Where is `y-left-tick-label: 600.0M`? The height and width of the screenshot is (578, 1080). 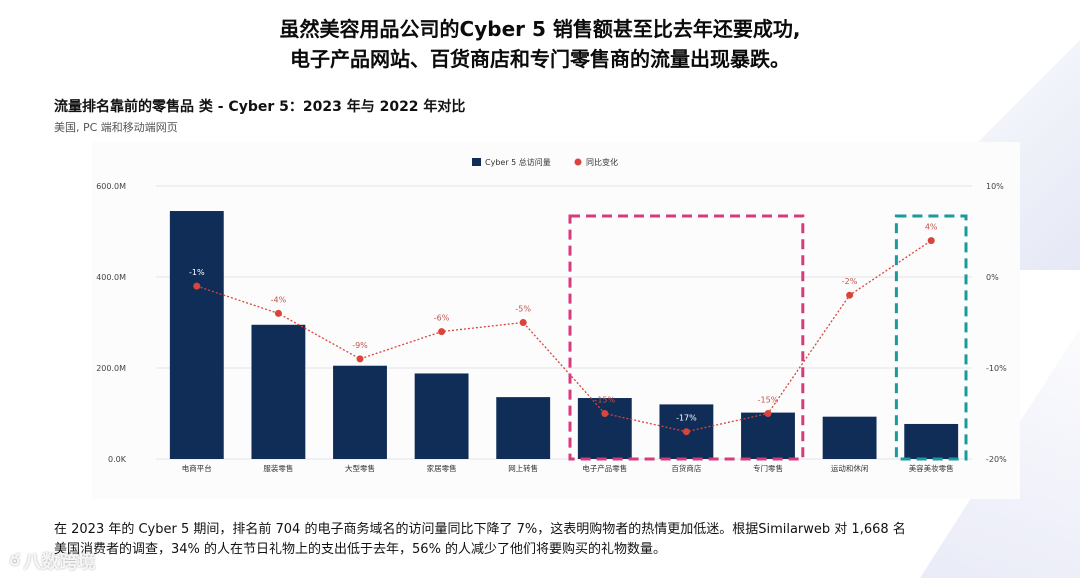 y-left-tick-label: 600.0M is located at coordinates (111, 186).